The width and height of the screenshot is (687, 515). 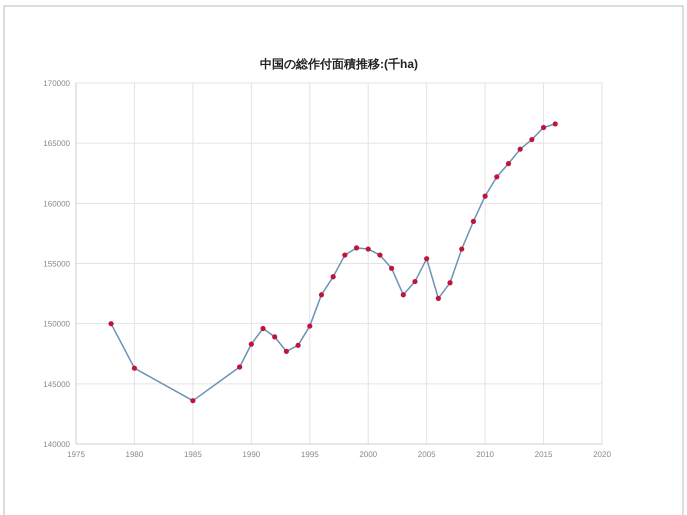 I want to click on x-tick-label: 1975, so click(x=76, y=454).